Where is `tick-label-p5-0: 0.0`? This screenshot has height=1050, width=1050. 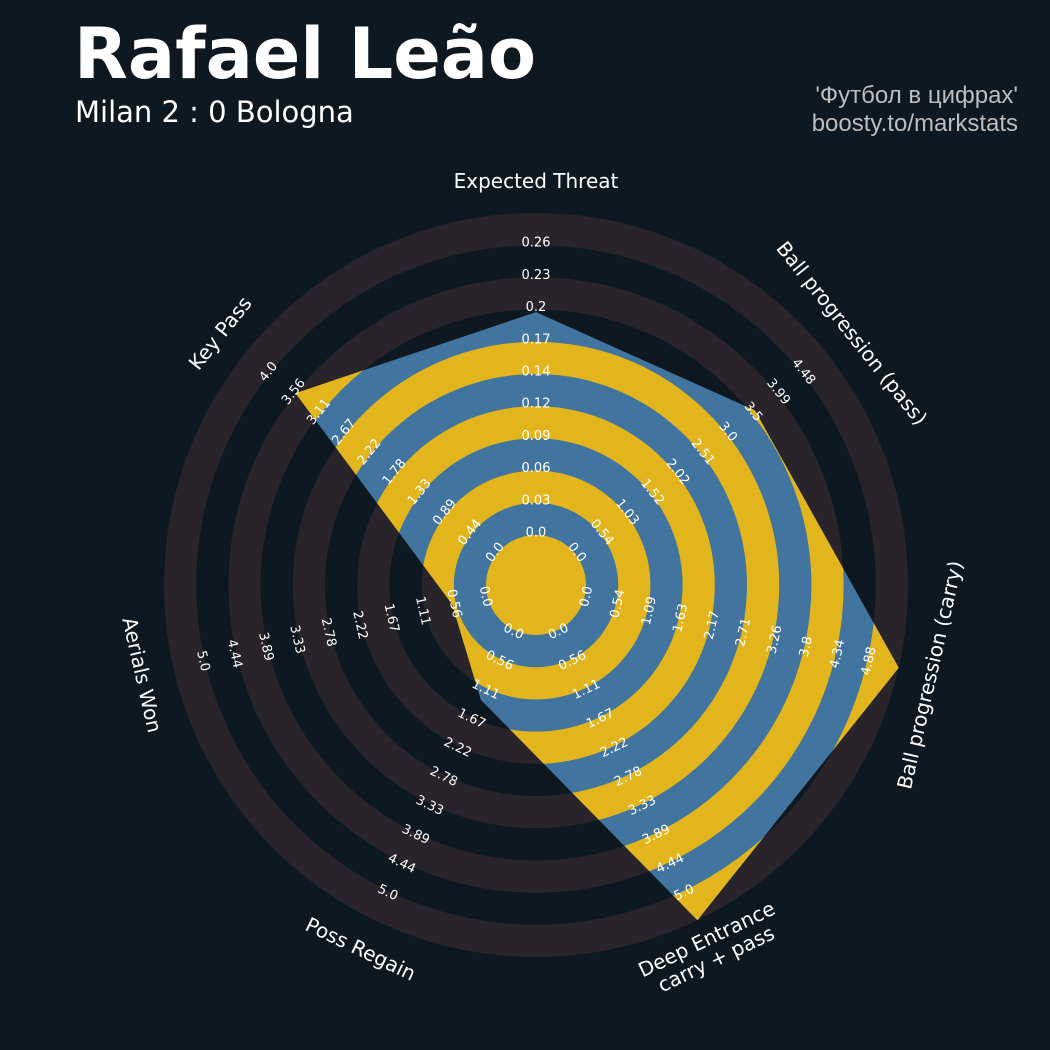
tick-label-p5-0: 0.0 is located at coordinates (485, 597).